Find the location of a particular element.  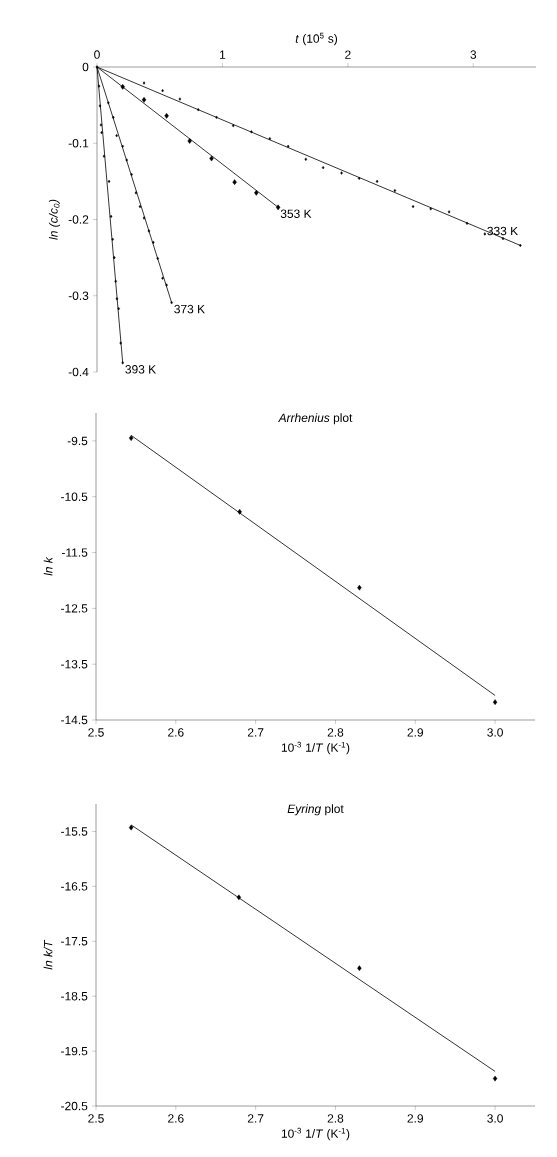

y-tick-label: -0.4 is located at coordinates (78, 372).